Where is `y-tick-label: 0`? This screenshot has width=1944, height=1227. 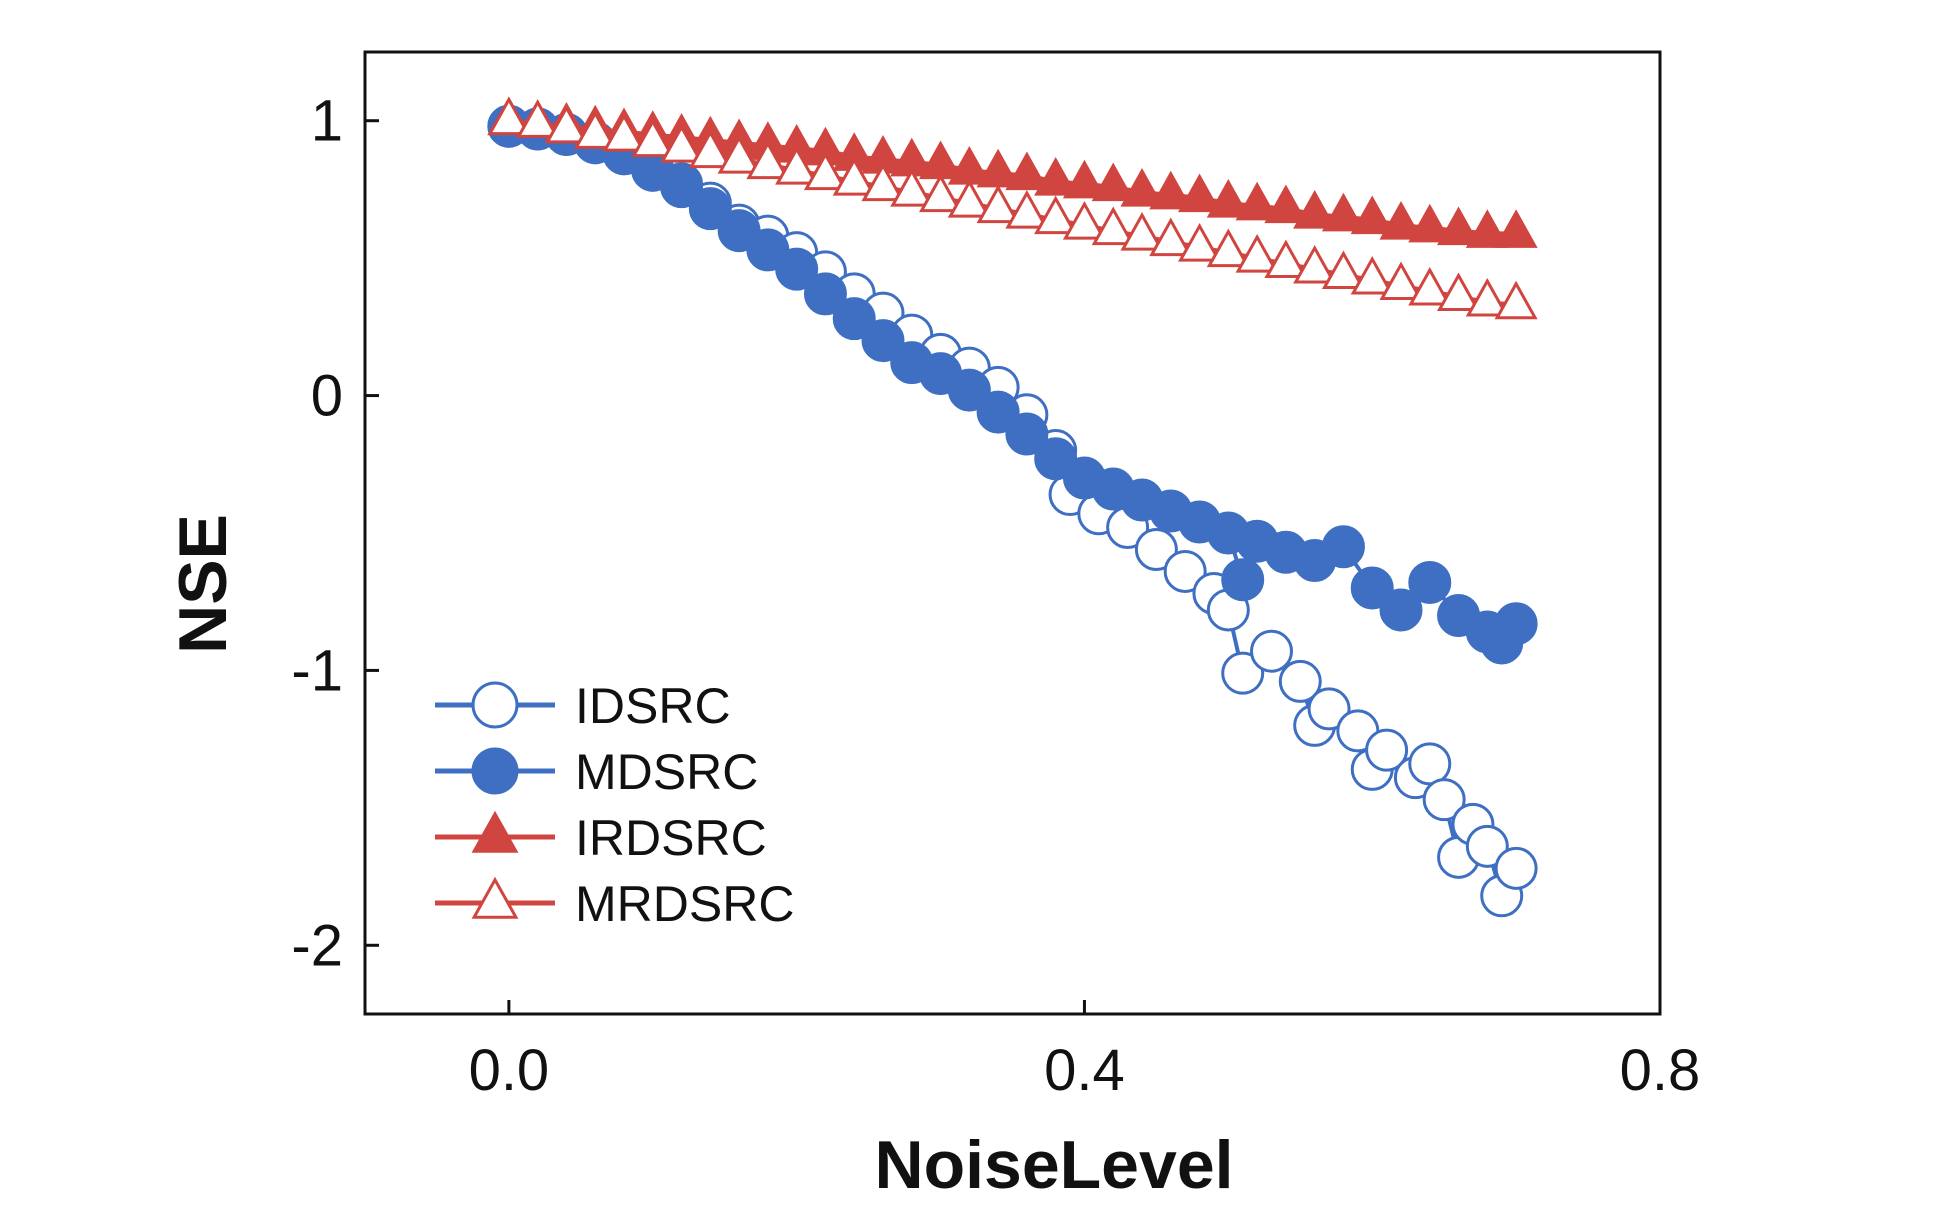 y-tick-label: 0 is located at coordinates (327, 396).